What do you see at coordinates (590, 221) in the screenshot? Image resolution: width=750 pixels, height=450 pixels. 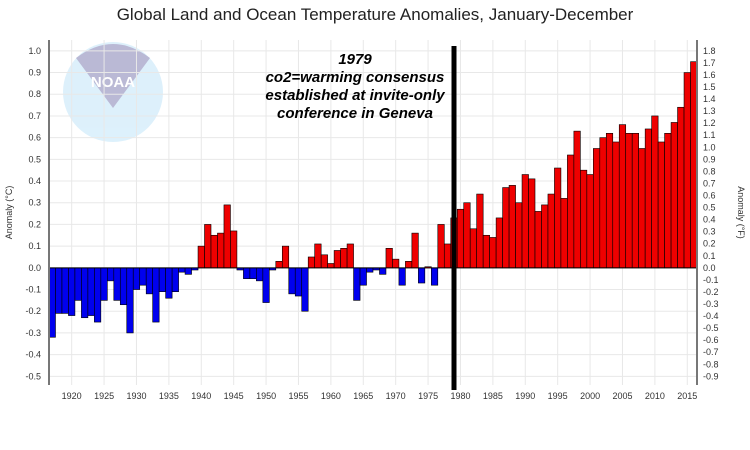 I see `bar-2000` at bounding box center [590, 221].